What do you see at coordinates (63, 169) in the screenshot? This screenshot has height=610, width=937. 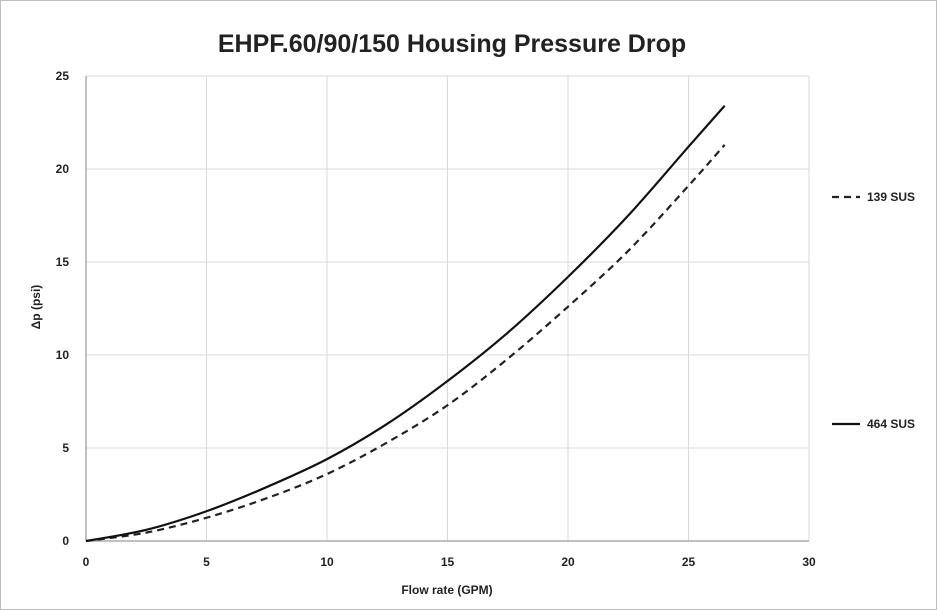 I see `y-tick-label: 20` at bounding box center [63, 169].